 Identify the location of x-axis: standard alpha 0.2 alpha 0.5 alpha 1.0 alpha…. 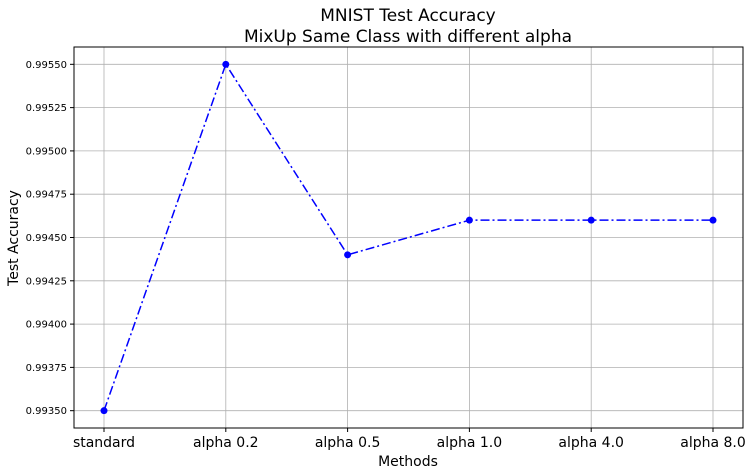
(409, 439).